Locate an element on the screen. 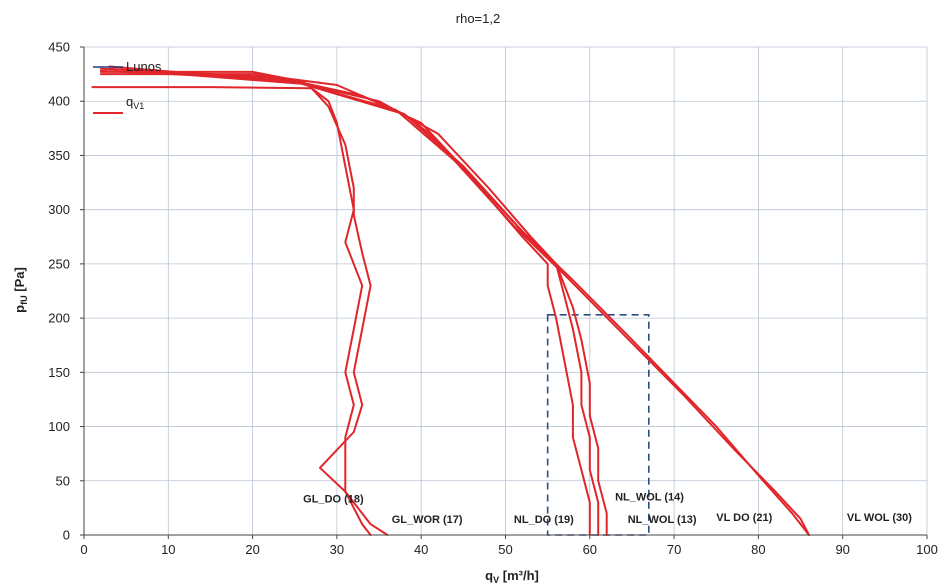 This screenshot has height=586, width=940. x-tick-label: 70 is located at coordinates (674, 549).